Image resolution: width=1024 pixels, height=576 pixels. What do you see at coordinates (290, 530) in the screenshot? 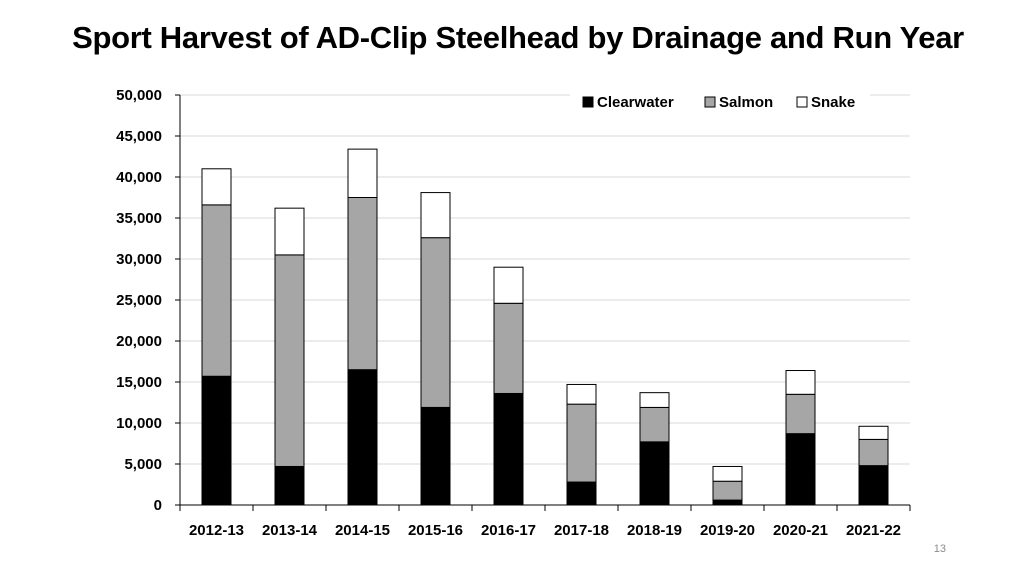
I see `x-tick-label: 2013-14` at bounding box center [290, 530].